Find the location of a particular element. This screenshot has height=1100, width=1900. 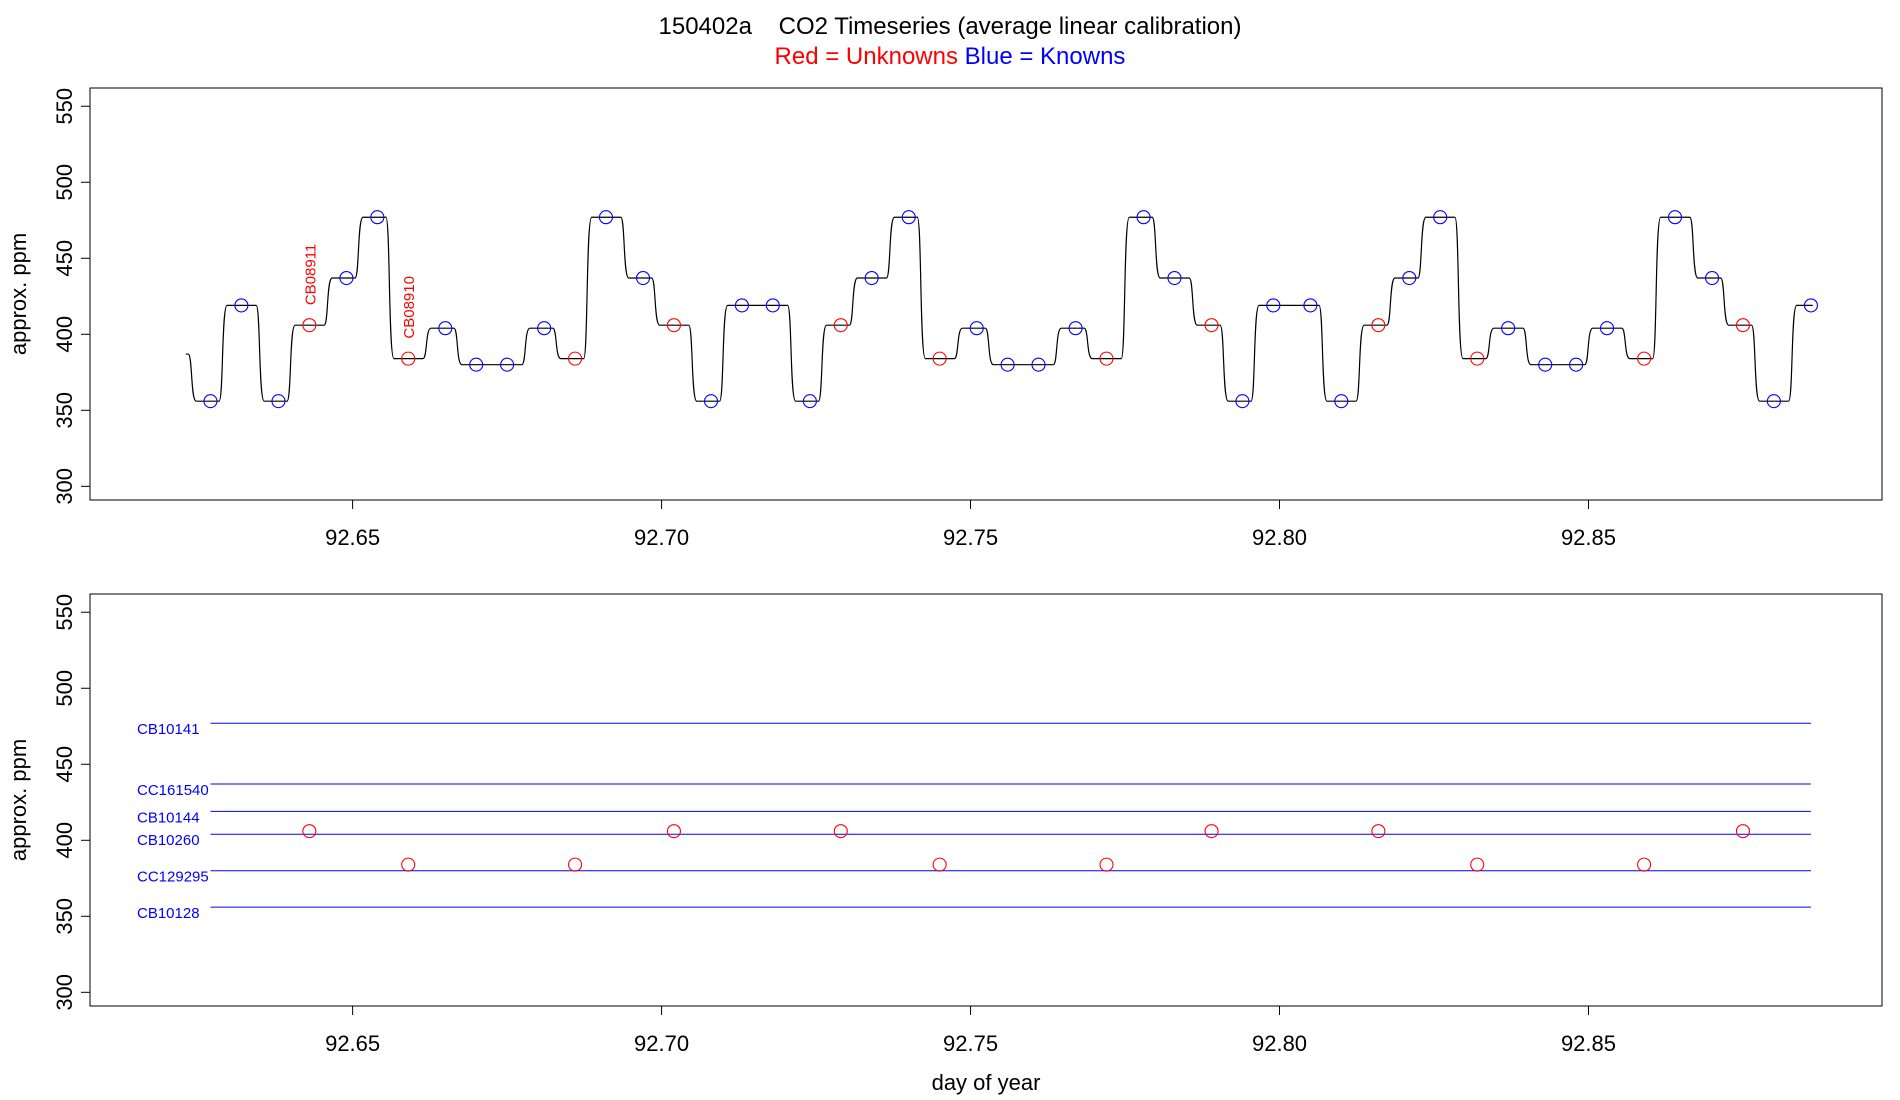

bottom-y-tick-label: 450 is located at coordinates (64, 764).